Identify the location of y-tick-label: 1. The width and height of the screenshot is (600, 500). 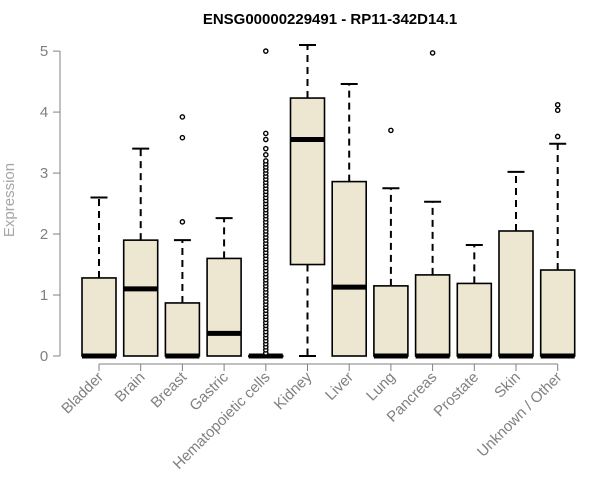
(44, 295).